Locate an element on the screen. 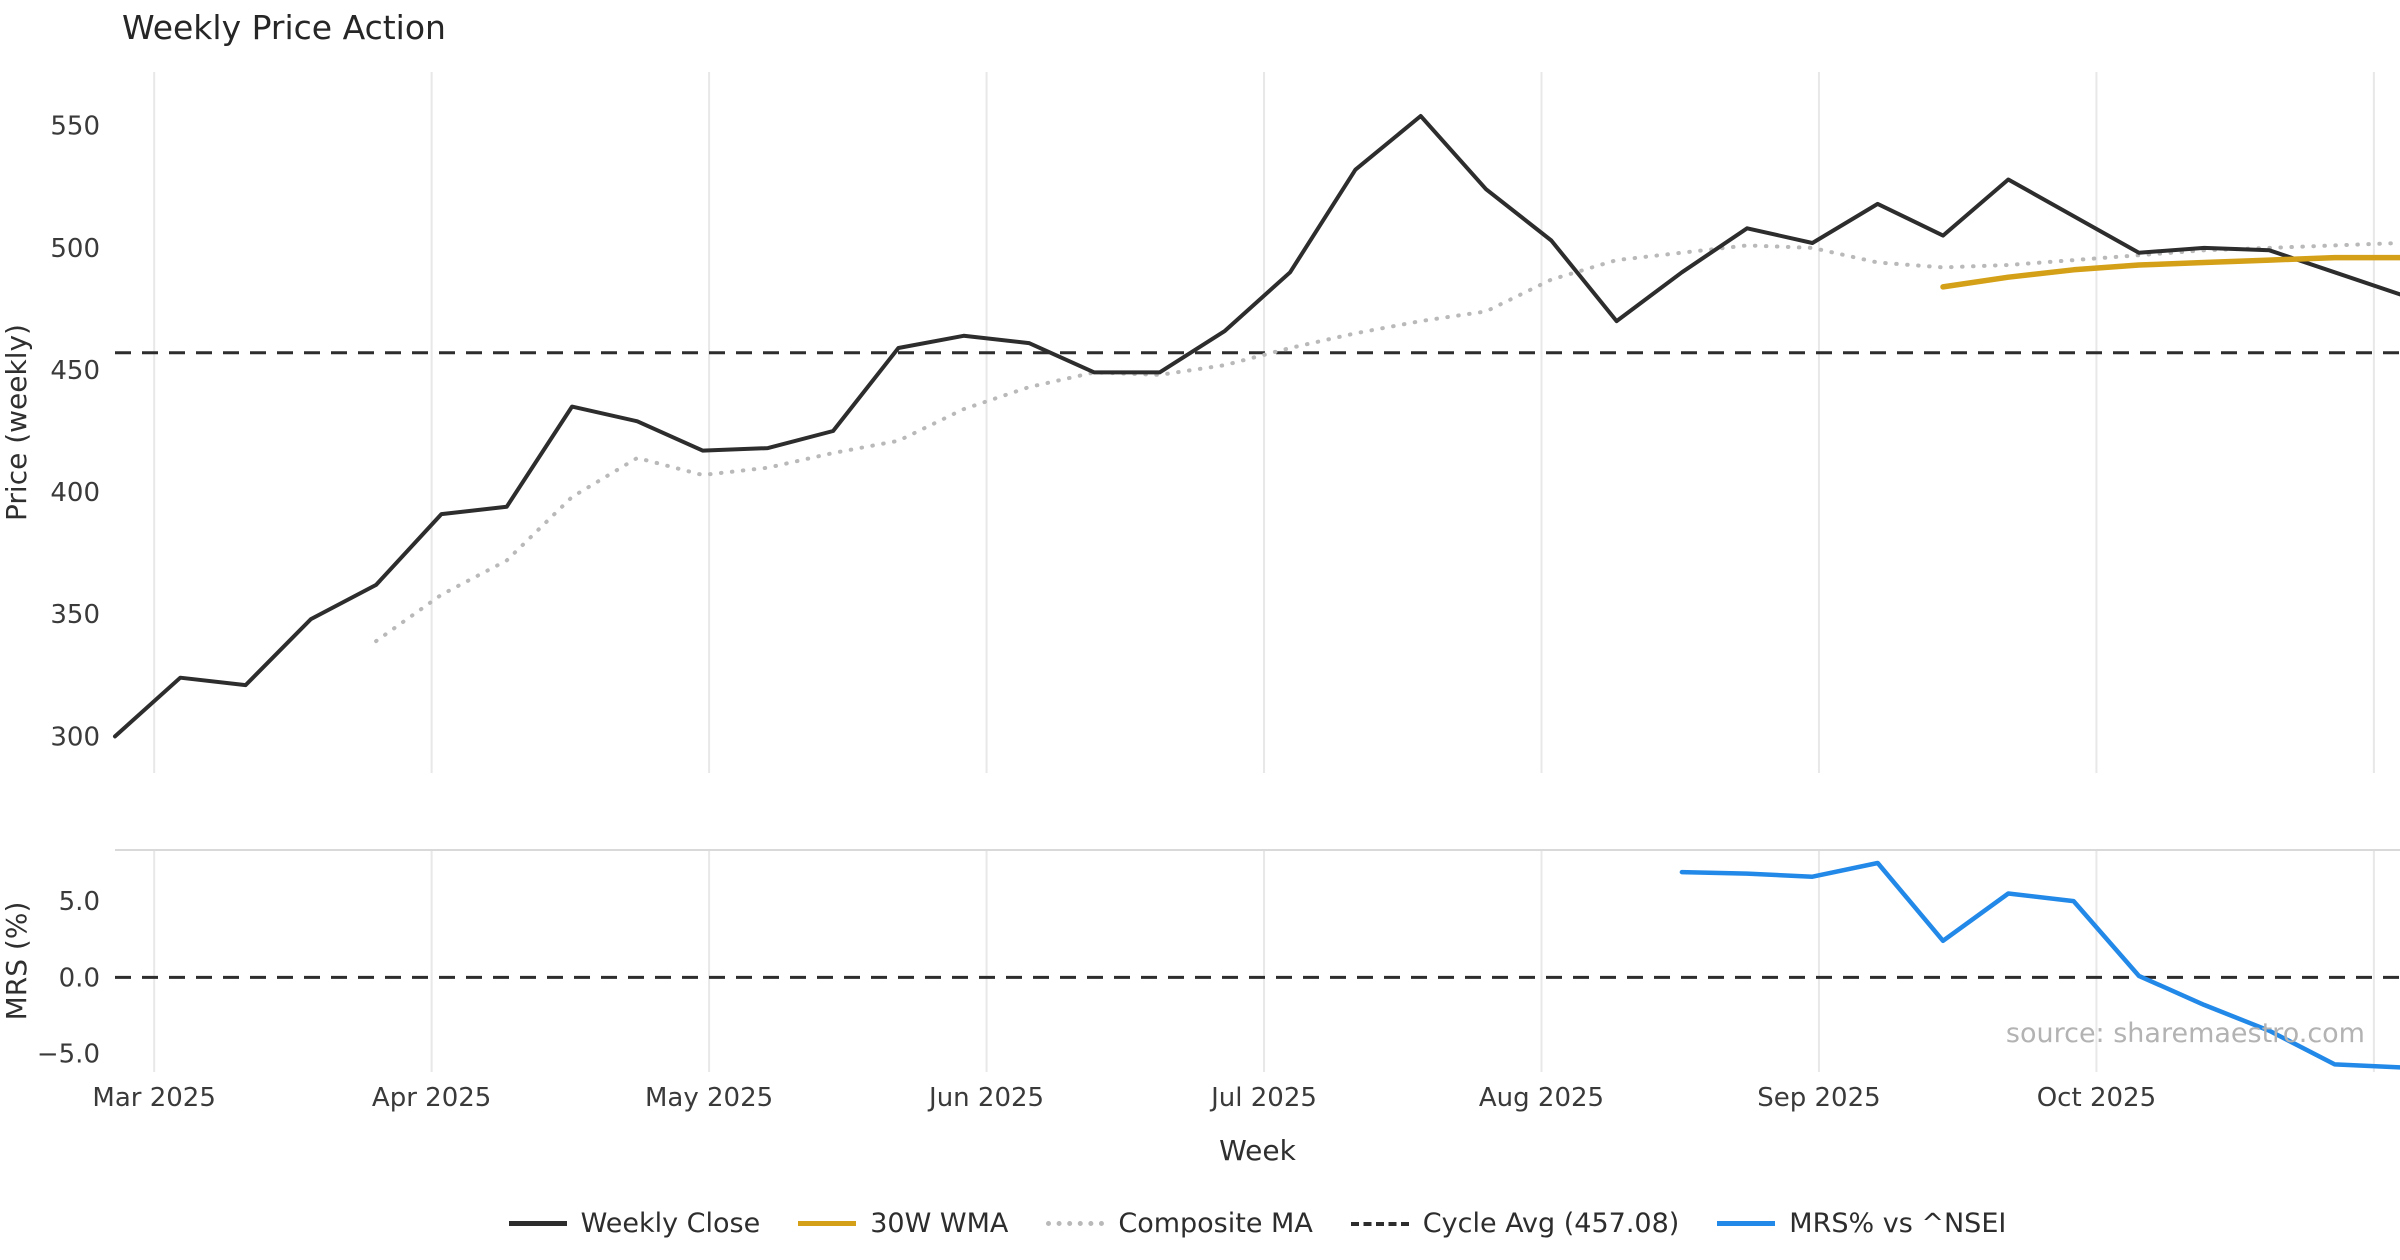 This screenshot has width=2400, height=1260. legend-item-weekly-close: Weekly Close is located at coordinates (634, 1223).